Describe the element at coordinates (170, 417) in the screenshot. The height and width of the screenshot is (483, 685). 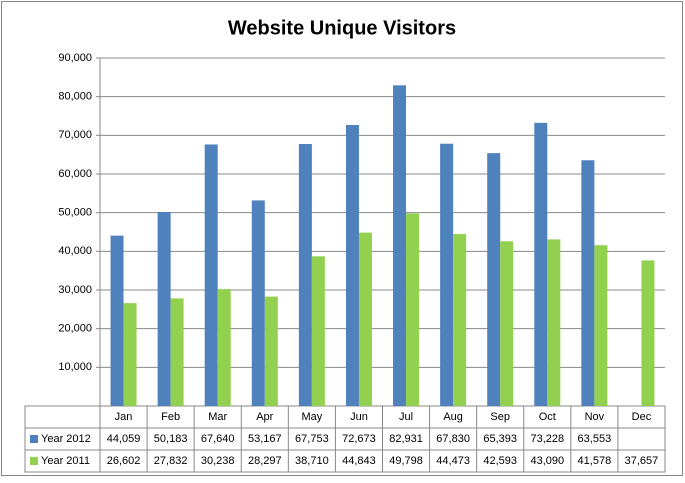
I see `x-tick-label: Feb` at that location.